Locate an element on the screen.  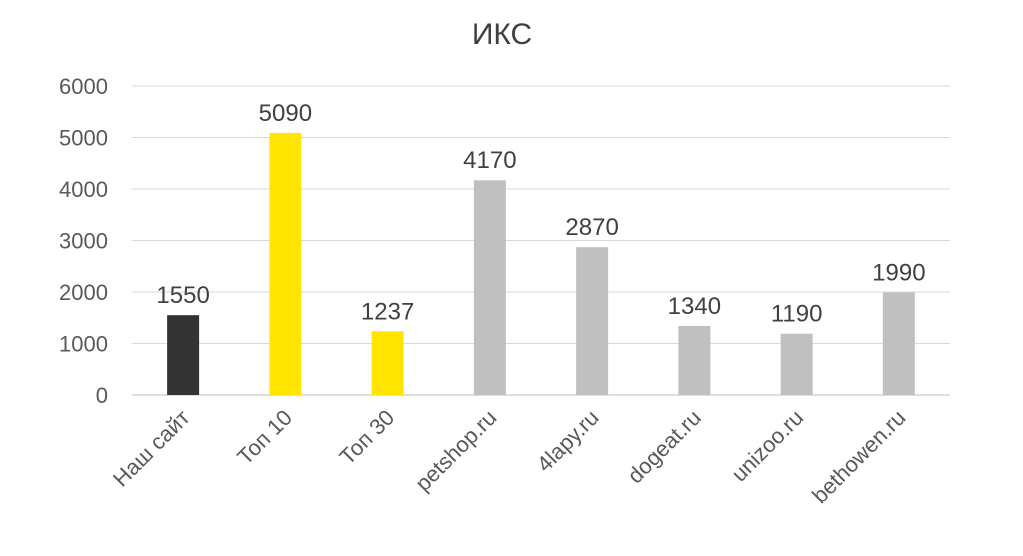
chart-title: ИКС is located at coordinates (502, 34).